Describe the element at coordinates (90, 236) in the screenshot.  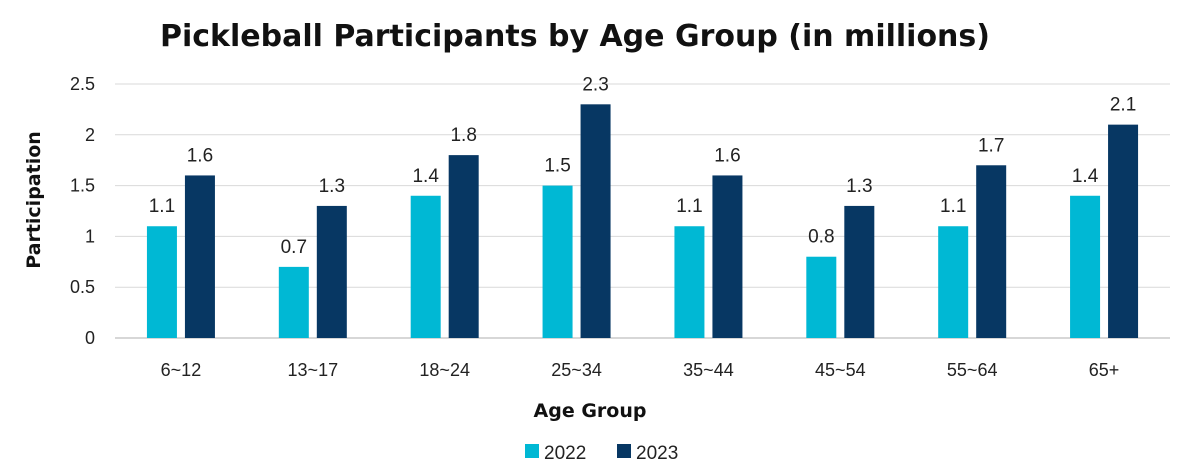
I see `y-tick-label: 1` at that location.